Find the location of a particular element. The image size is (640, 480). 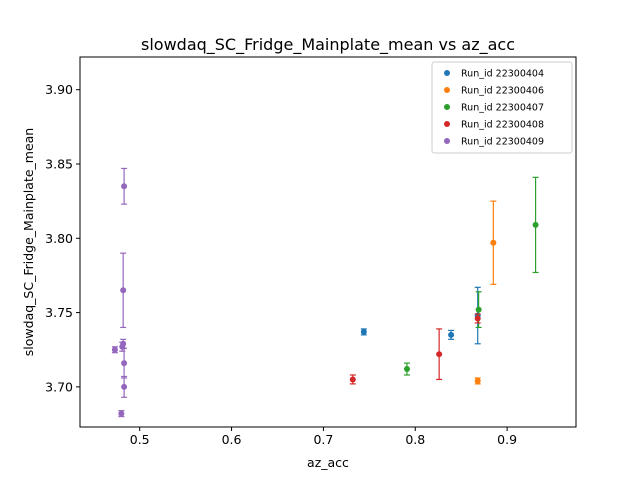

x-tick-label: 0.7 is located at coordinates (323, 439).